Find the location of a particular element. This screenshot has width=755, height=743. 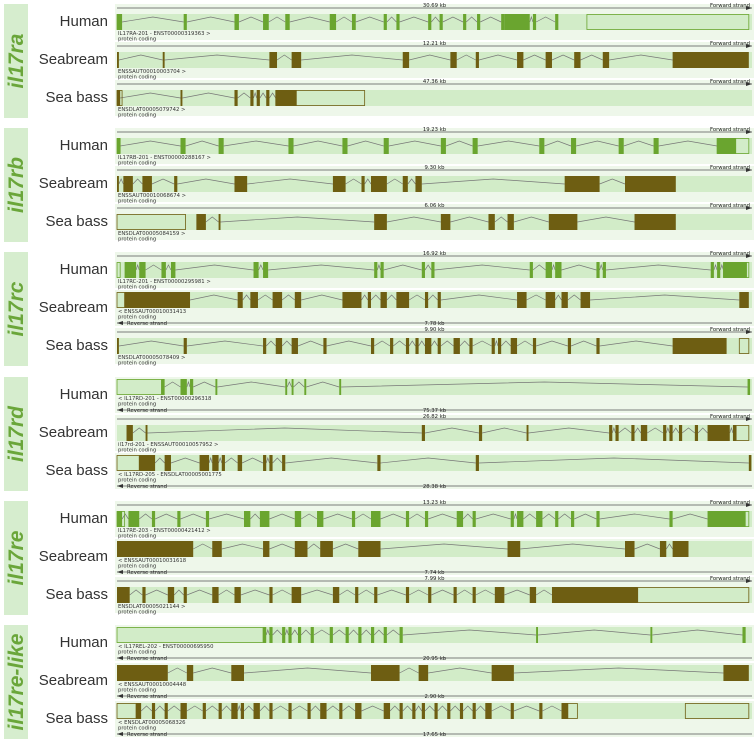

transcript-label: IL17RA-201 - ENST00000319363 > is located at coordinates (164, 34).